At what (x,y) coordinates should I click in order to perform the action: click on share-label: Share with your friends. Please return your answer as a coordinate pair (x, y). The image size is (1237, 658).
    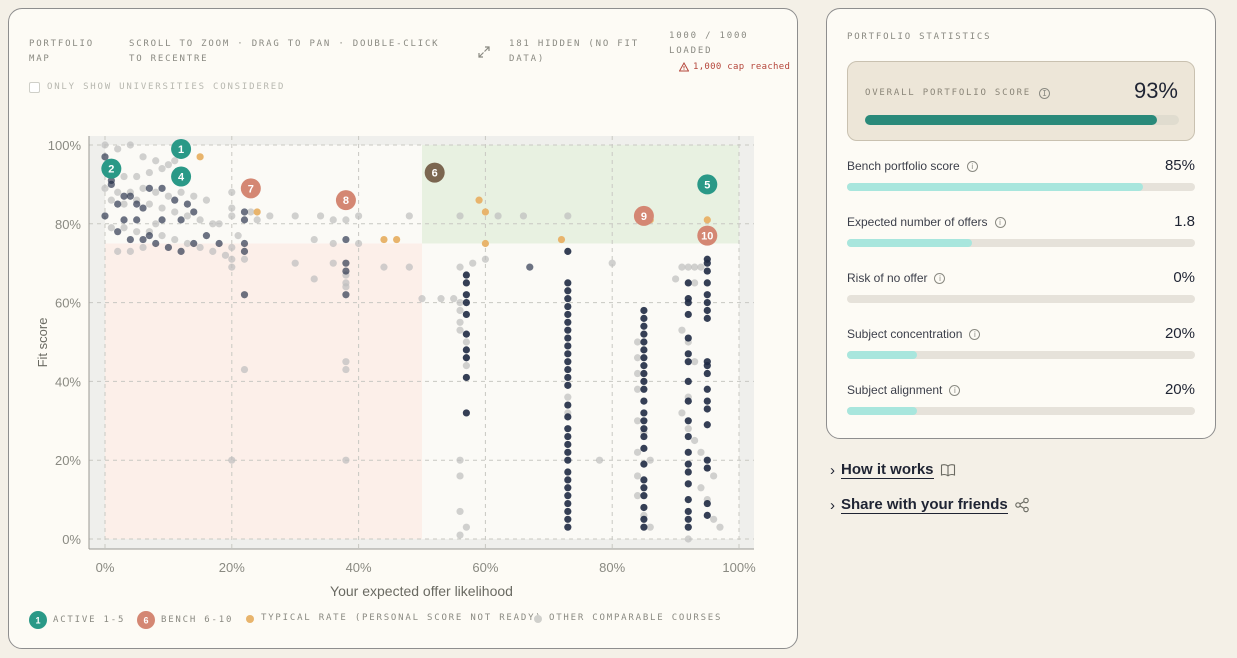
    Looking at the image, I should click on (924, 505).